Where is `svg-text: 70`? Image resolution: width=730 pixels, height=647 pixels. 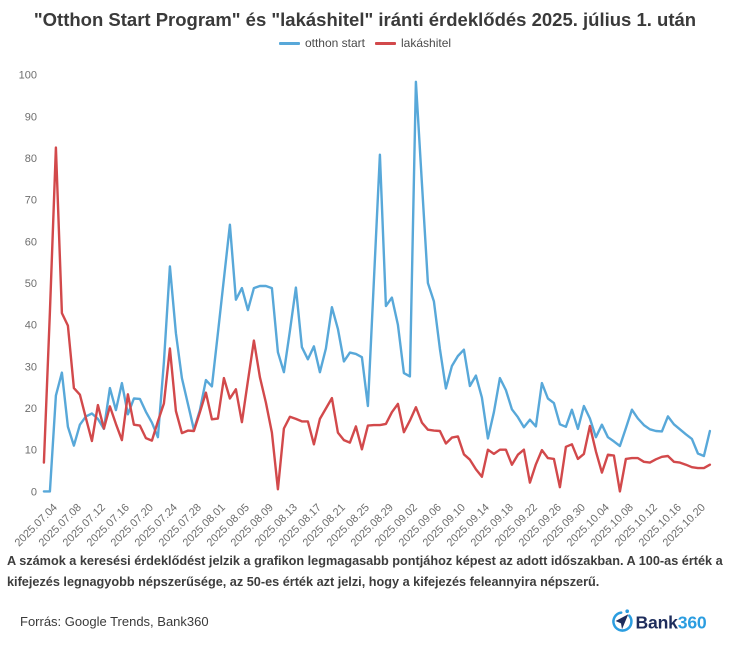
svg-text: 70 is located at coordinates (31, 201).